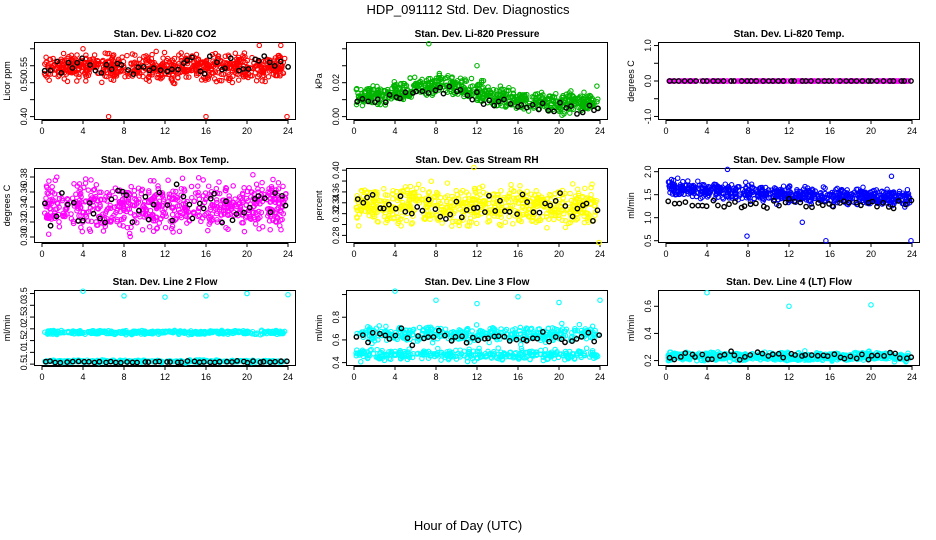 The width and height of the screenshot is (936, 540). What do you see at coordinates (24, 177) in the screenshot?
I see `y-tick-label: 0.38` at bounding box center [24, 177].